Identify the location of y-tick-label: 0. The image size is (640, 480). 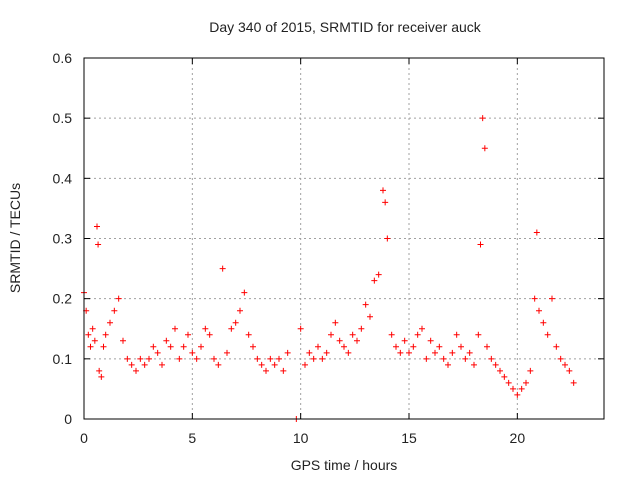
(68, 419).